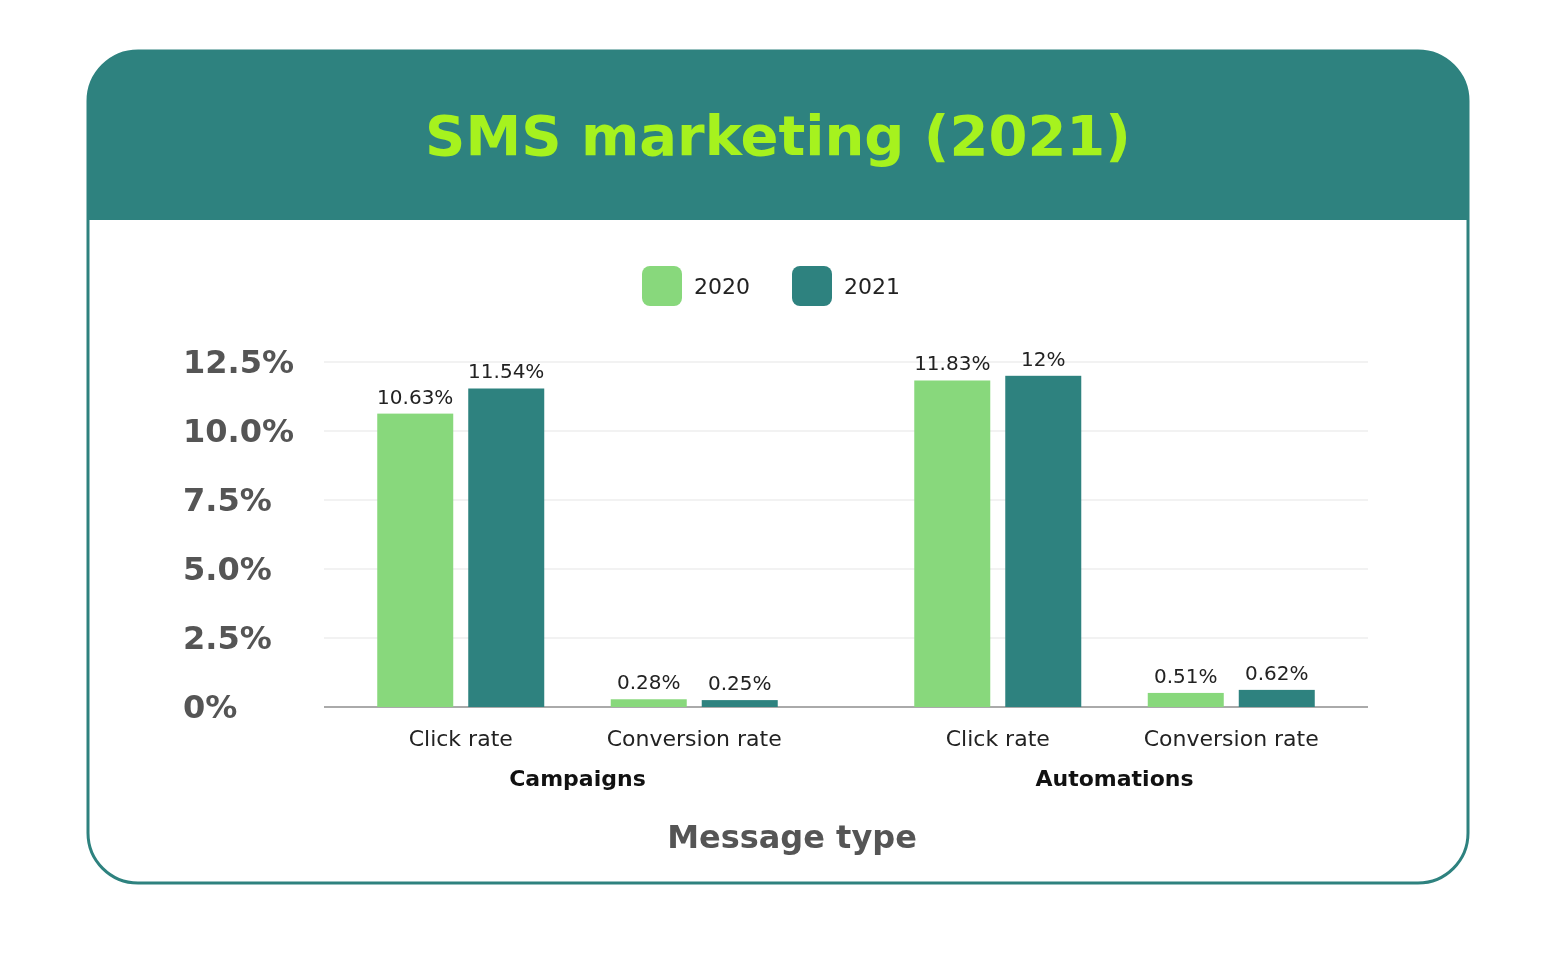 The image size is (1568, 959). Describe the element at coordinates (792, 837) in the screenshot. I see `x-axis-title: Message type` at that location.